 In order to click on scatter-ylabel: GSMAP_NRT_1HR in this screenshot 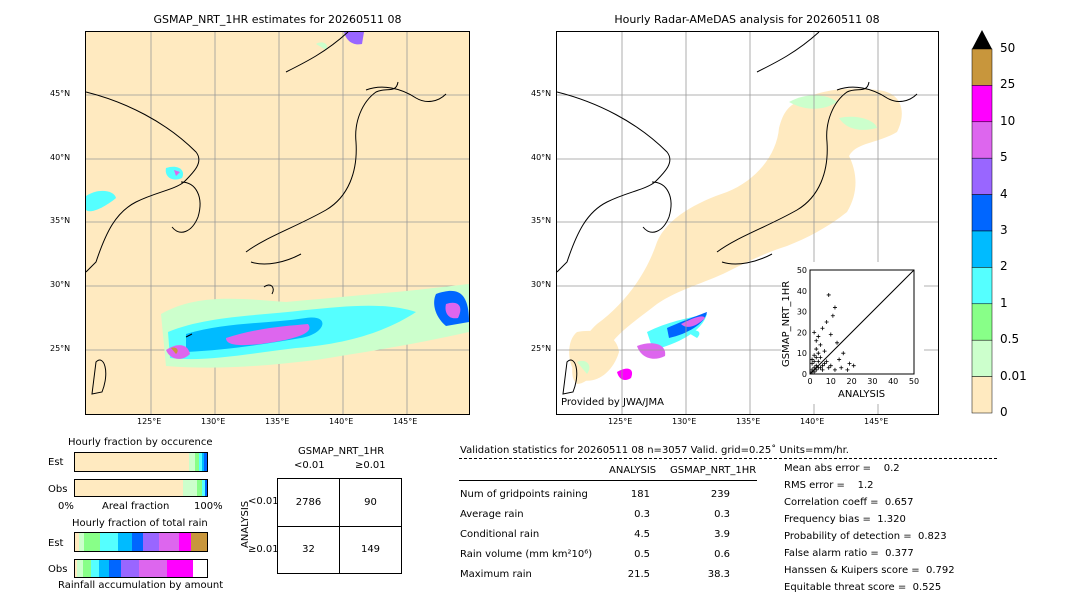, I will do `click(786, 323)`.